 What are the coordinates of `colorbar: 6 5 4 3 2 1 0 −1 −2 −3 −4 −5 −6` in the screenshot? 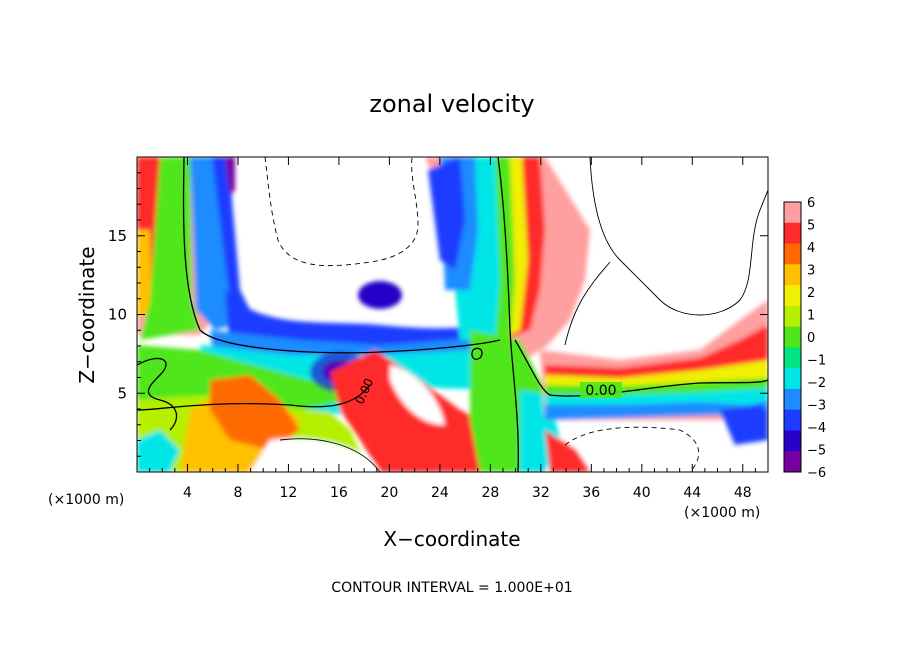 It's located at (804, 338).